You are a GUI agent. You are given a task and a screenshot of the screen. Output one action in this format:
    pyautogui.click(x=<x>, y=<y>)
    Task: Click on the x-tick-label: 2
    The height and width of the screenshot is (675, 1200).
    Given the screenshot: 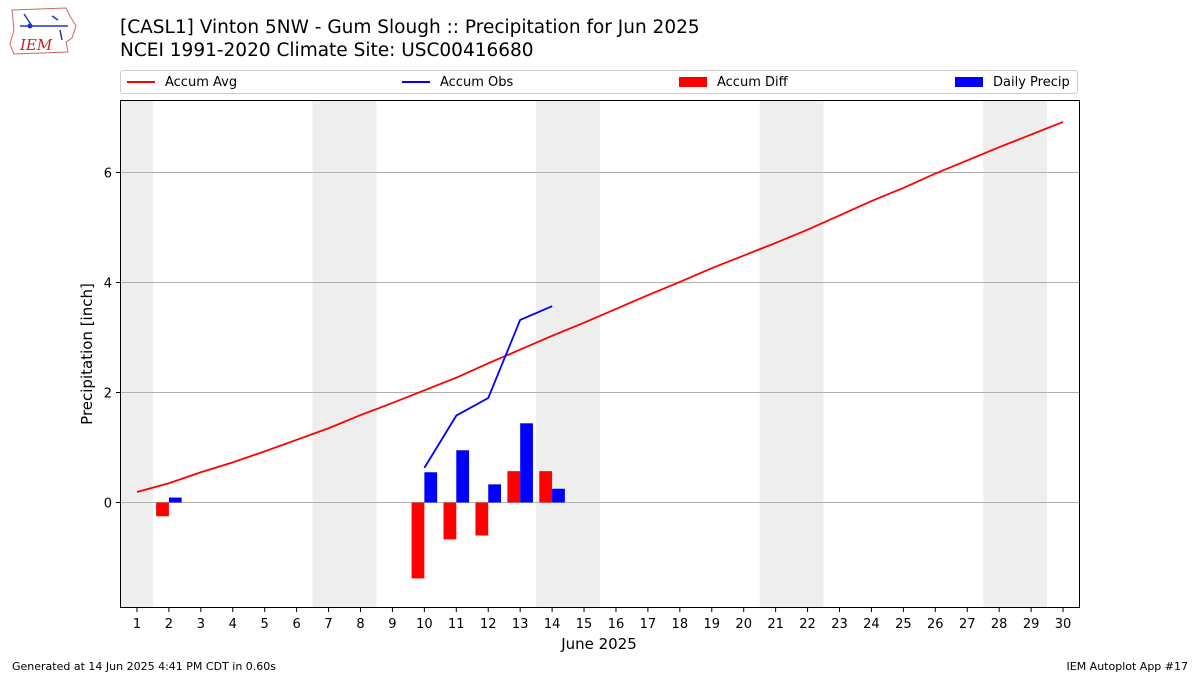 What is the action you would take?
    pyautogui.click(x=169, y=624)
    